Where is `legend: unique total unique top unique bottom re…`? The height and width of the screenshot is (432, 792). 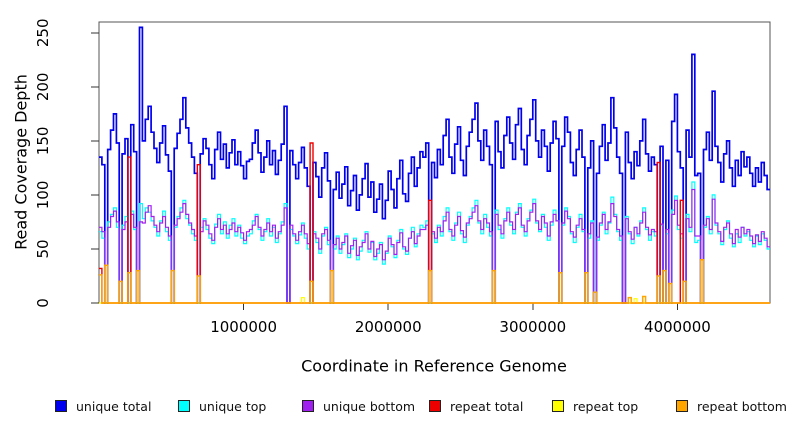 legend: unique total unique top unique bottom re… is located at coordinates (396, 408).